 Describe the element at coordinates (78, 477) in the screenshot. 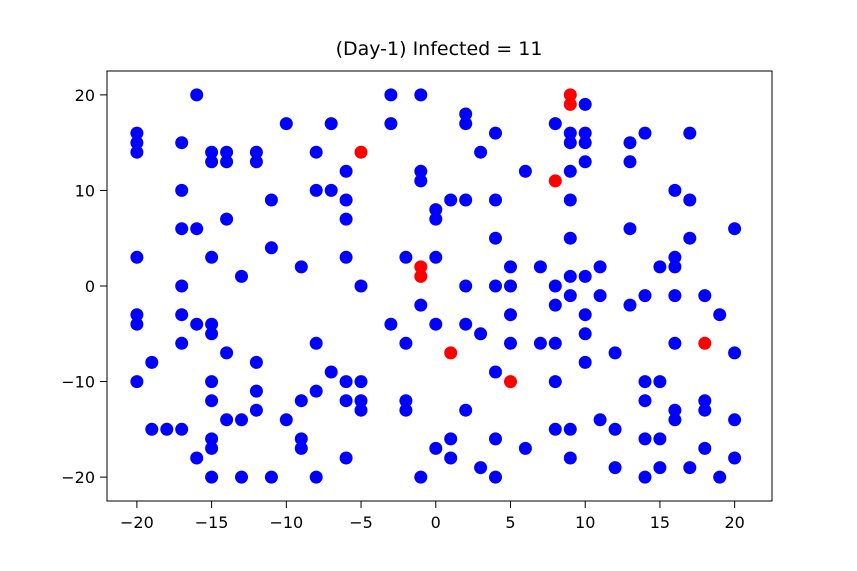

I see `y-tick-label: −20` at that location.